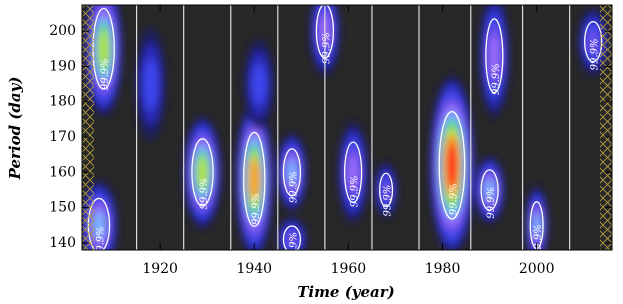  What do you see at coordinates (88, 127) in the screenshot?
I see `cone-left` at bounding box center [88, 127].